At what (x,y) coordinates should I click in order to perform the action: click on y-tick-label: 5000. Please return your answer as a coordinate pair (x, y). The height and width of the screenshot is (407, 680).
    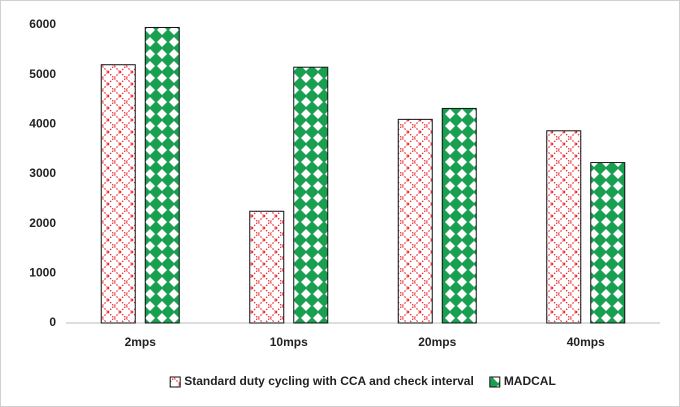
    Looking at the image, I should click on (42, 74).